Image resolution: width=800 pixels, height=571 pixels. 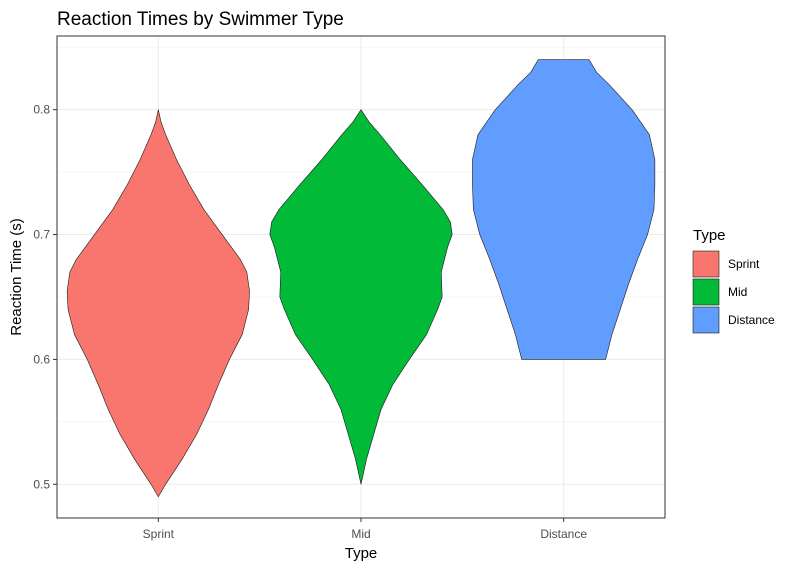 I want to click on violin-distance, so click(x=564, y=209).